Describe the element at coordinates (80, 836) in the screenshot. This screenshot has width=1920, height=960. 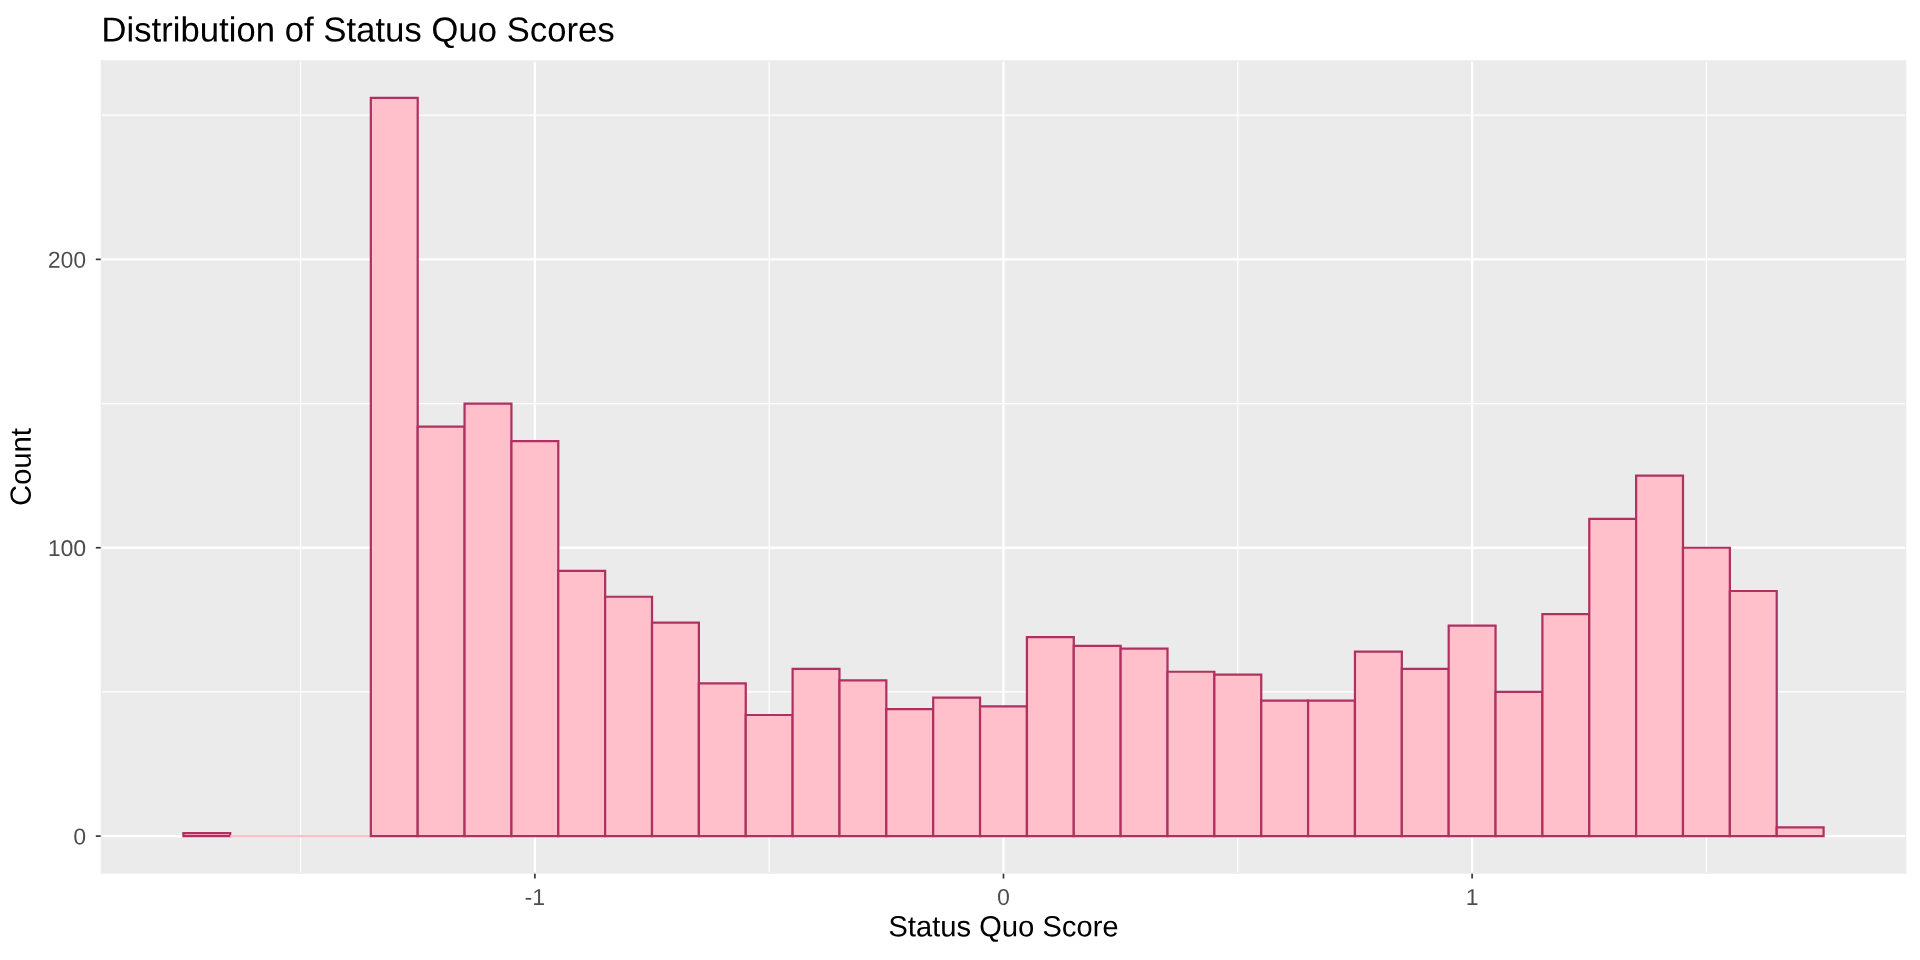
I see `y-tick-label: 0` at that location.